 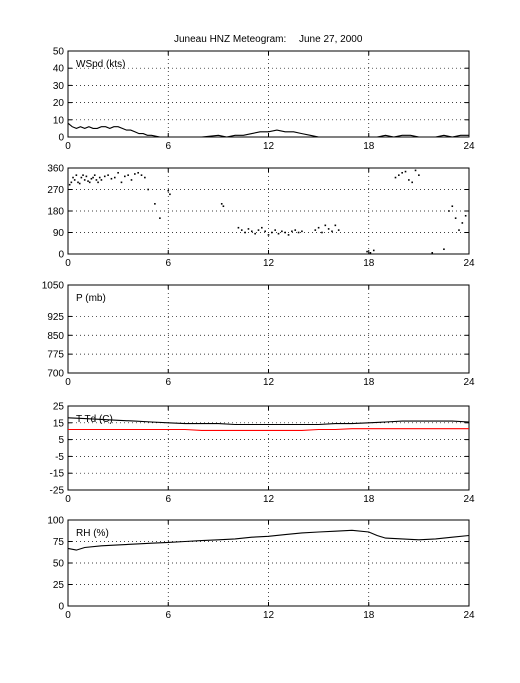 I want to click on panel-5: 0 6 12 18 24 0 25 50 75 100 RH (%), so click(x=261, y=569).